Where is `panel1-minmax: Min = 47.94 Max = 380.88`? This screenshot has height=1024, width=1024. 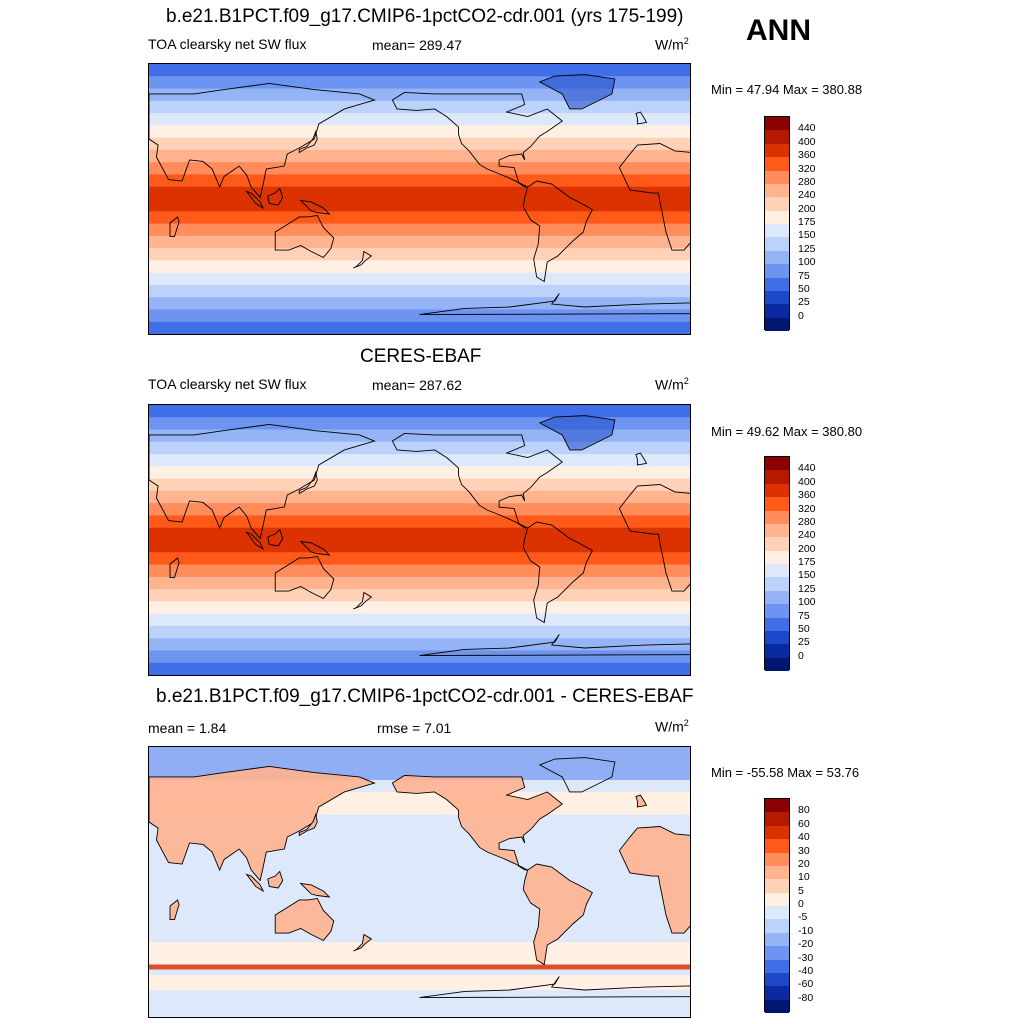
panel1-minmax: Min = 47.94 Max = 380.88 is located at coordinates (787, 89).